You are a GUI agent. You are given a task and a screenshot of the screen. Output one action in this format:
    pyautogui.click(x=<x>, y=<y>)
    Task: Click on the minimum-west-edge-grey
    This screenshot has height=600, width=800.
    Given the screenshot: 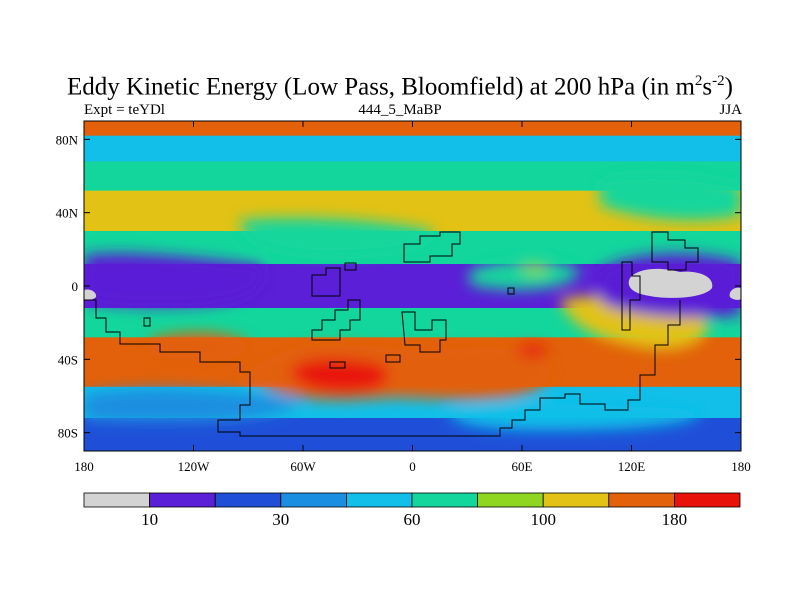 What is the action you would take?
    pyautogui.click(x=90, y=294)
    